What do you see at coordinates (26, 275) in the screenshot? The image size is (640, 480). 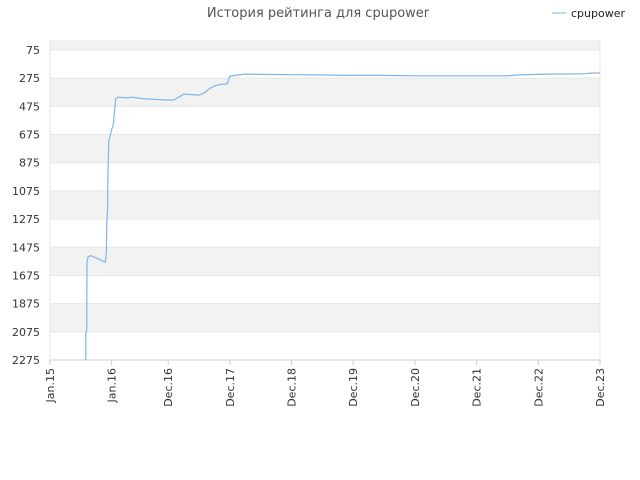 I see `y-tick-label: 1675` at bounding box center [26, 275].